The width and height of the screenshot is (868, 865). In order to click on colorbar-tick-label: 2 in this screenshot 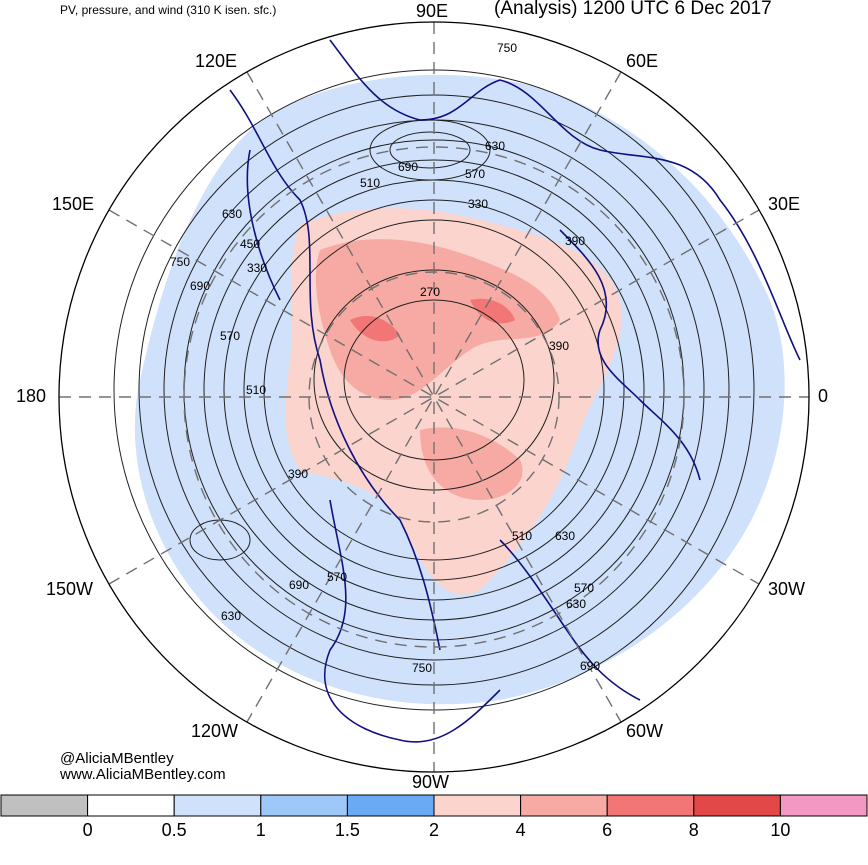, I will do `click(434, 830)`.